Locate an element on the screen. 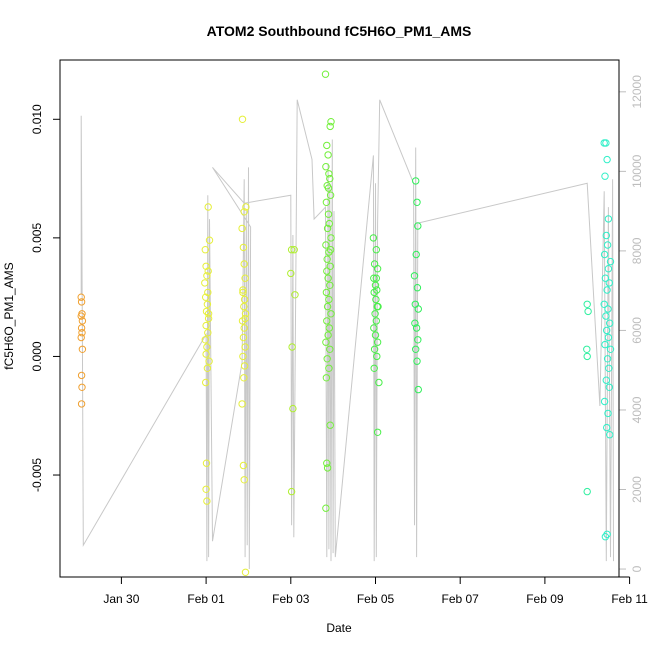 This screenshot has width=650, height=650. y-tick-label: 0.005 is located at coordinates (37, 238).